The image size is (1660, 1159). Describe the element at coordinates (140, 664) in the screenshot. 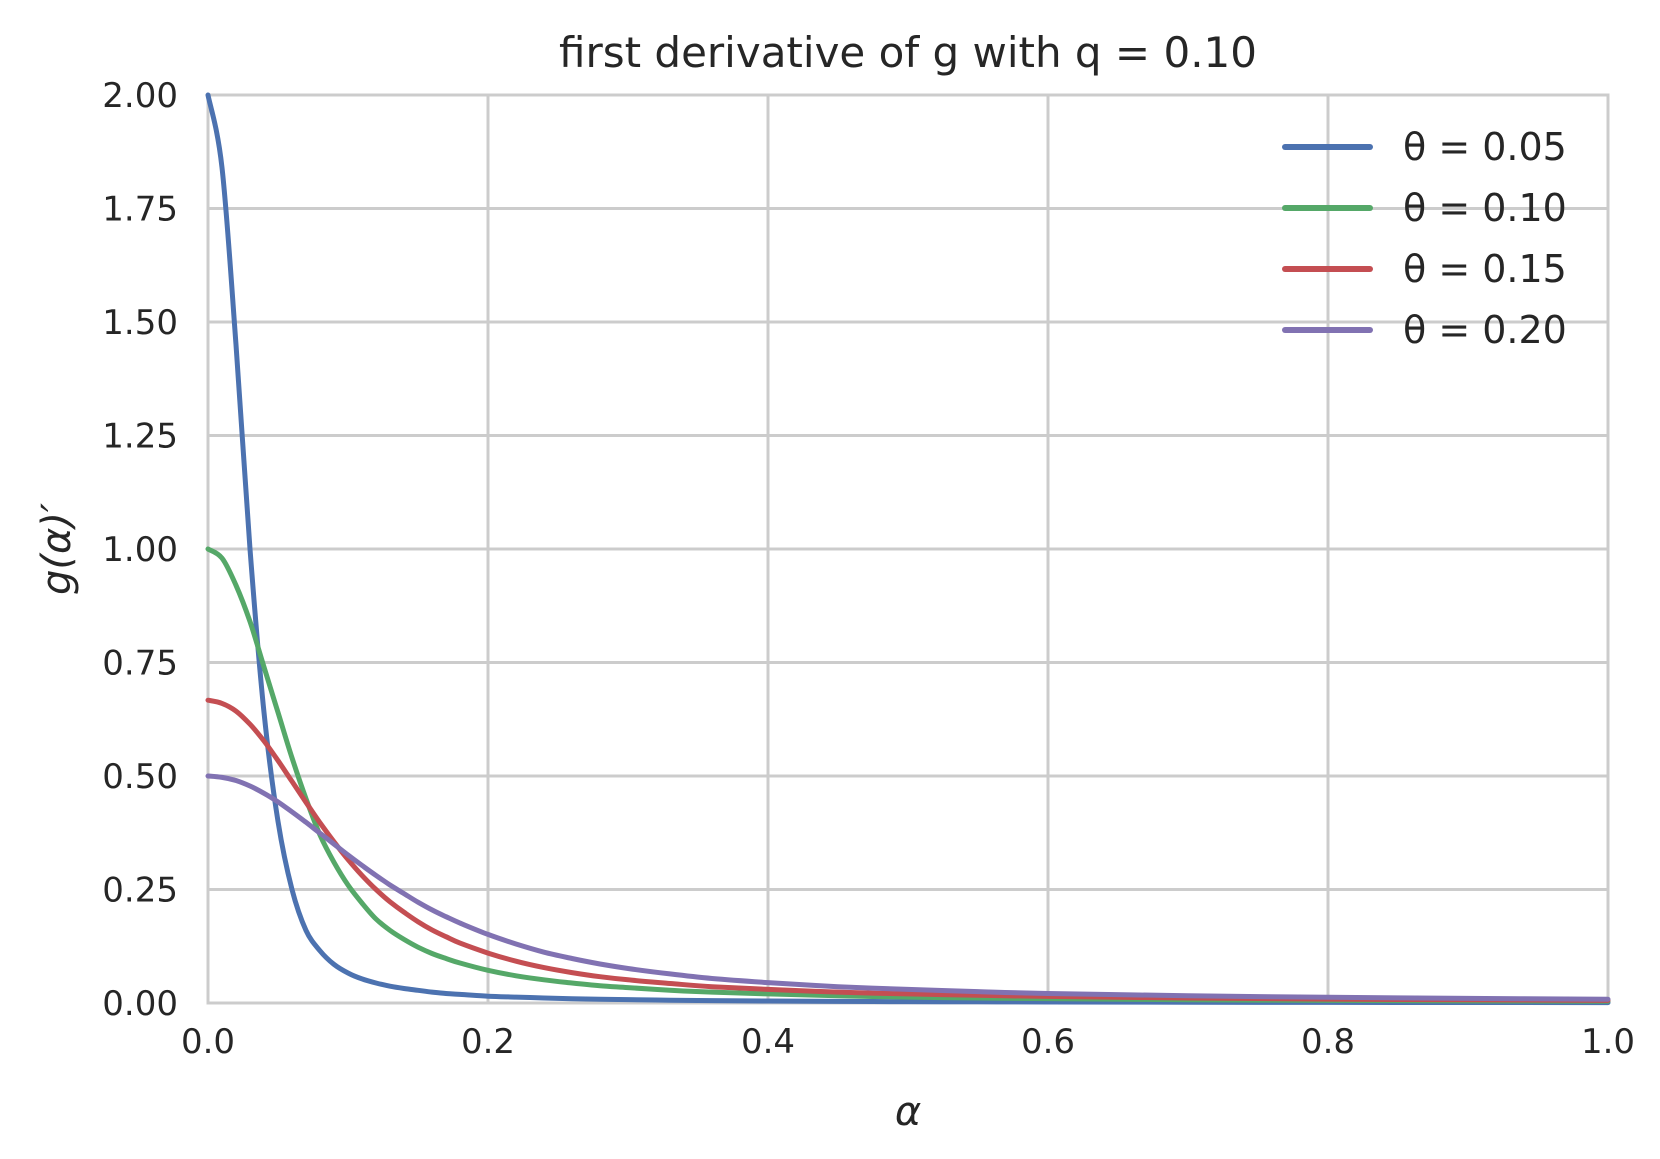

I see `y-tick-label: 0.75` at that location.